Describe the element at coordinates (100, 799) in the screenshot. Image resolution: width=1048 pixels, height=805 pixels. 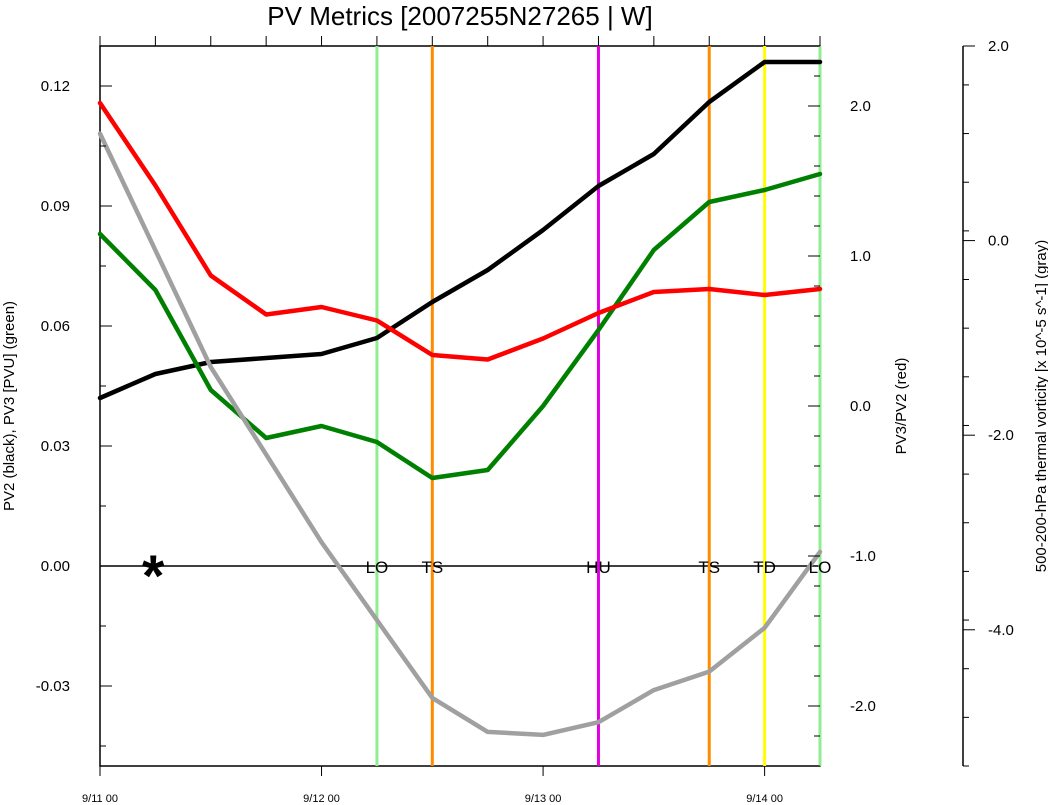
I see `x-tick-label: 9/11 00` at that location.